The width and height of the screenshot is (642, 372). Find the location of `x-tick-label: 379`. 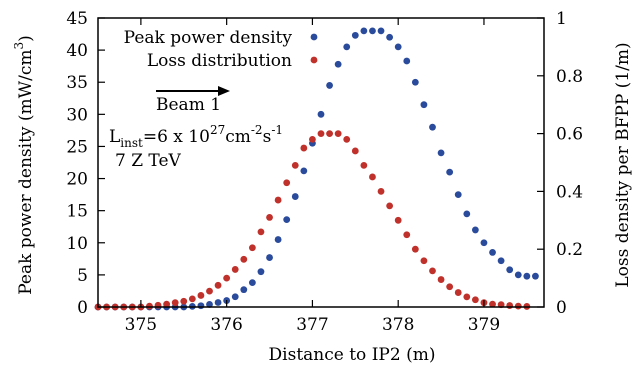

x-tick-label: 379 is located at coordinates (484, 325).